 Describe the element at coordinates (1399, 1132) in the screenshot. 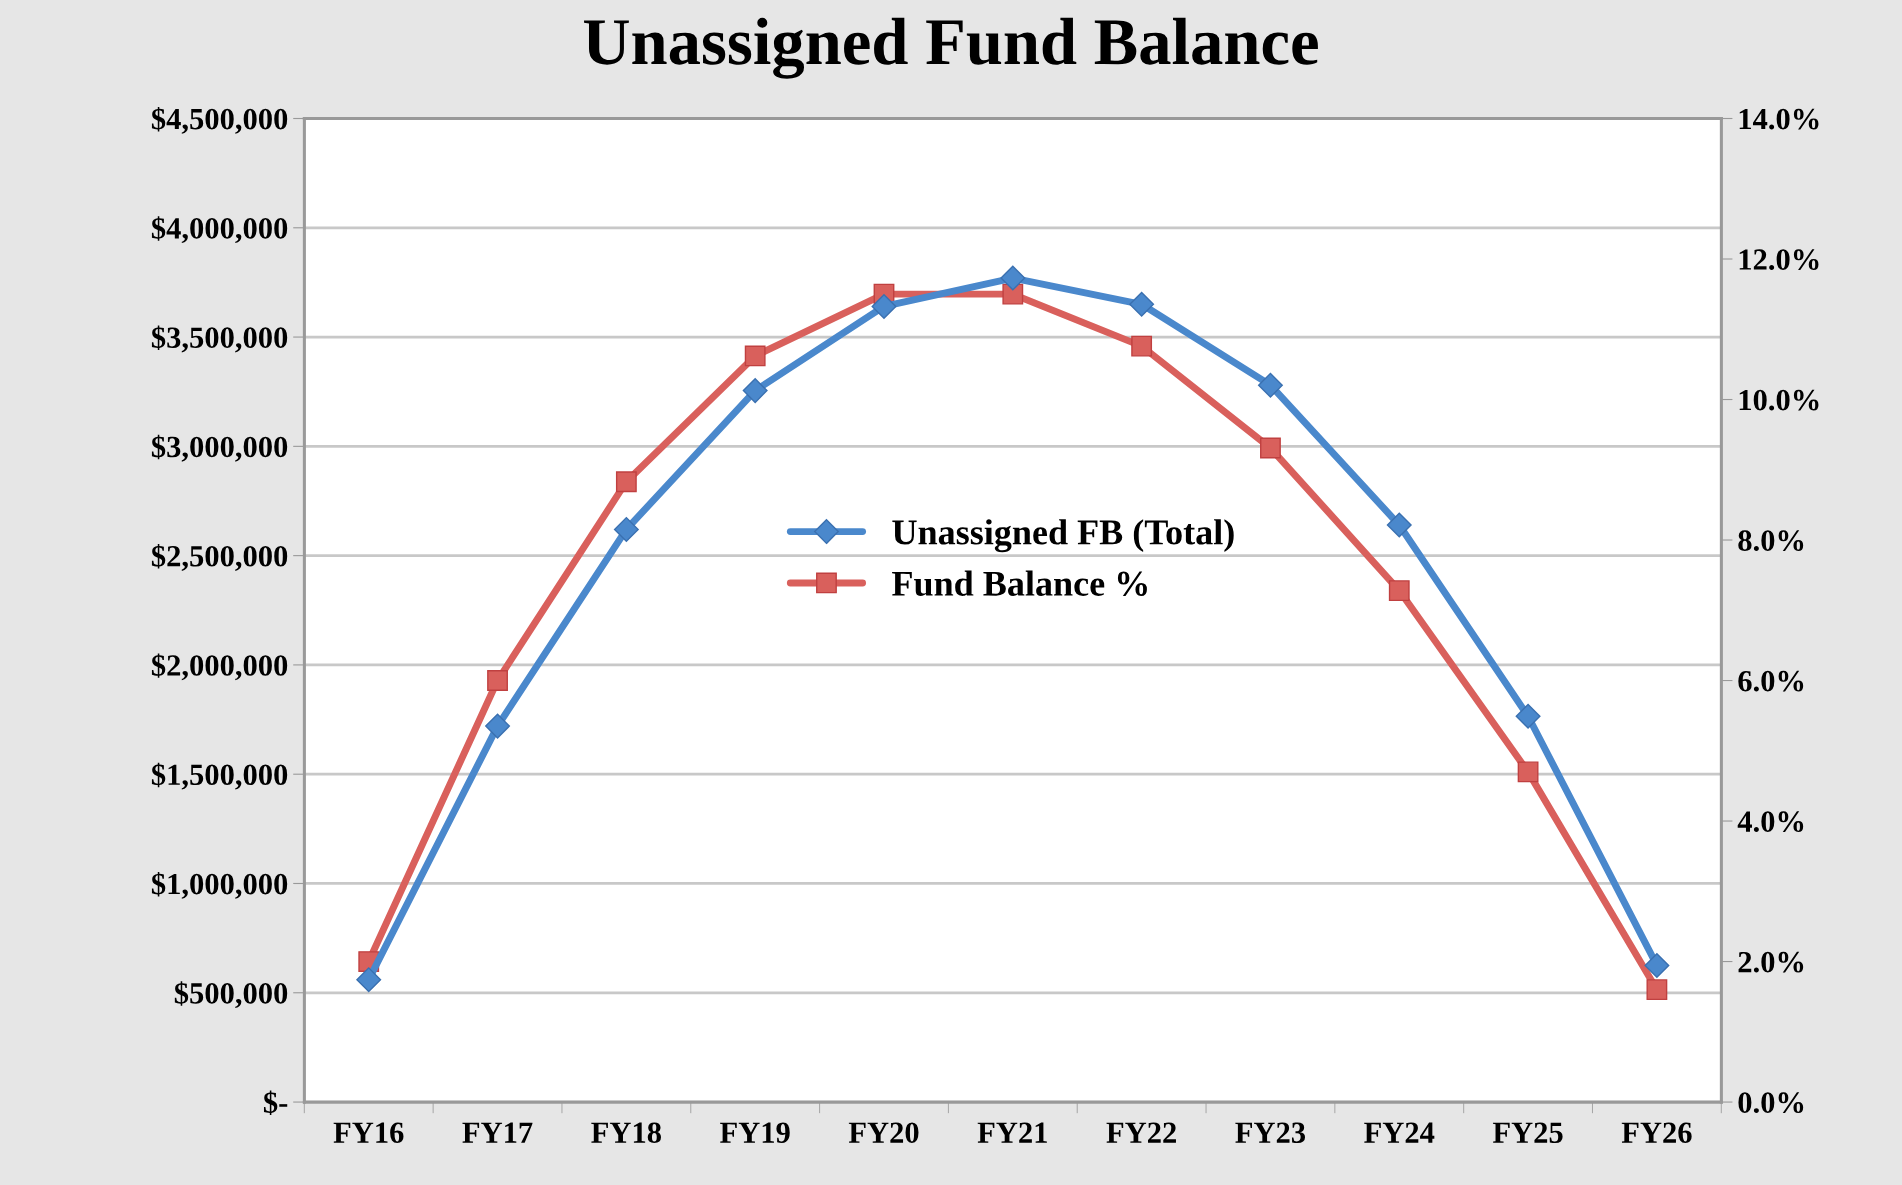

I see `x-tick-label: FY24` at that location.